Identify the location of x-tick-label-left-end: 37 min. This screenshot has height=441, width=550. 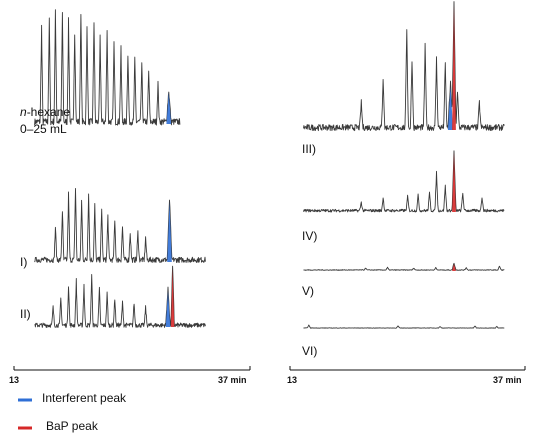
(232, 380).